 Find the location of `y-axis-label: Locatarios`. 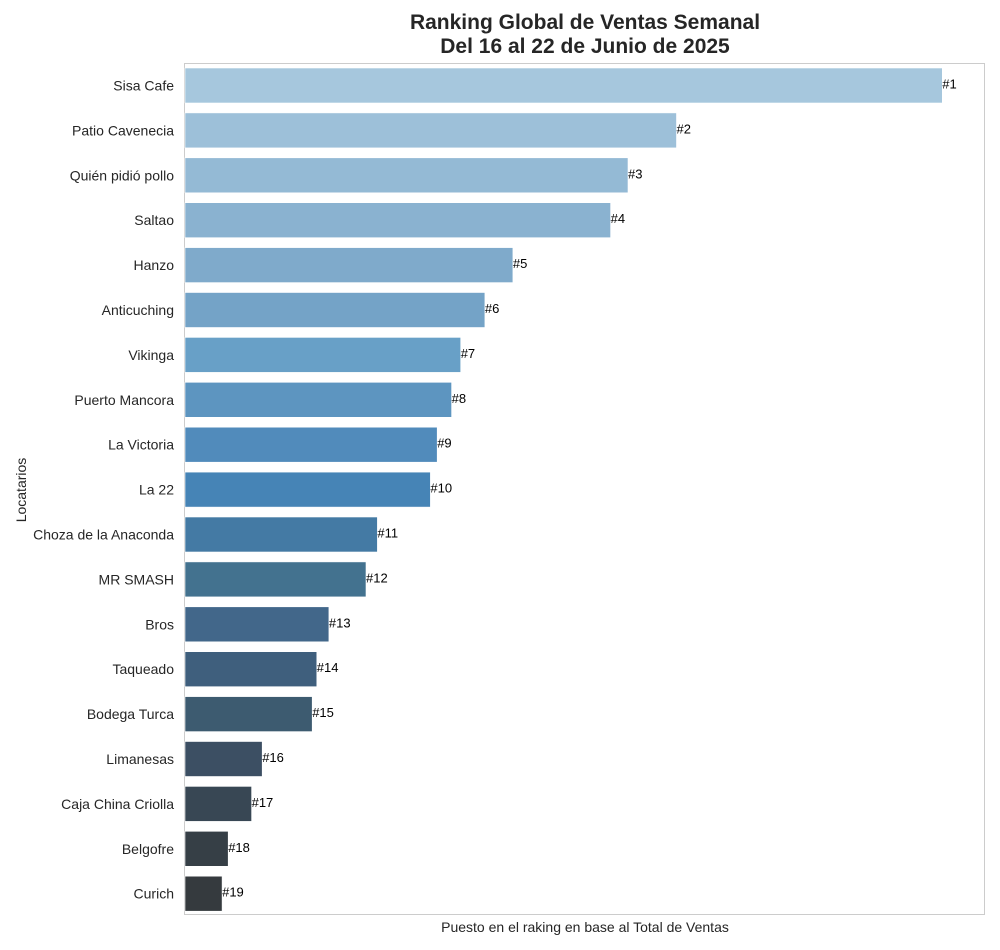

y-axis-label: Locatarios is located at coordinates (21, 490).